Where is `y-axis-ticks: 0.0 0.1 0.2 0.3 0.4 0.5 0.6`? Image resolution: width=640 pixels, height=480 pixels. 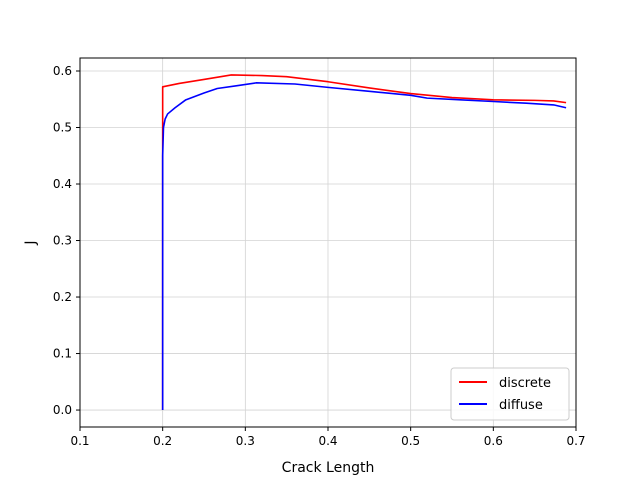
y-axis-ticks: 0.0 0.1 0.2 0.3 0.4 0.5 0.6 is located at coordinates (66, 240).